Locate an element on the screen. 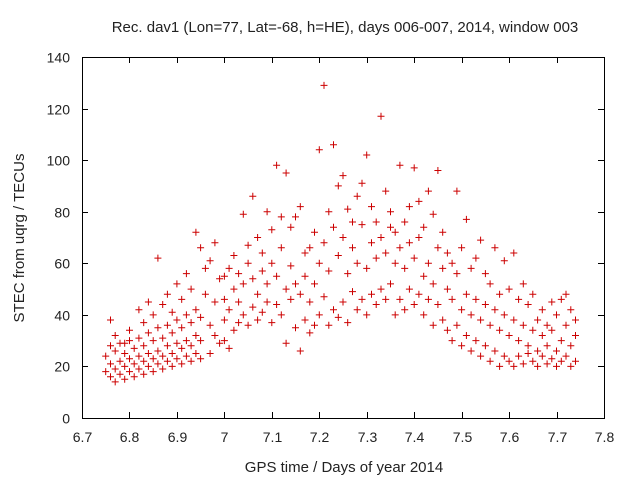 This screenshot has height=480, width=640. x-tick-label: 7.4 is located at coordinates (415, 437).